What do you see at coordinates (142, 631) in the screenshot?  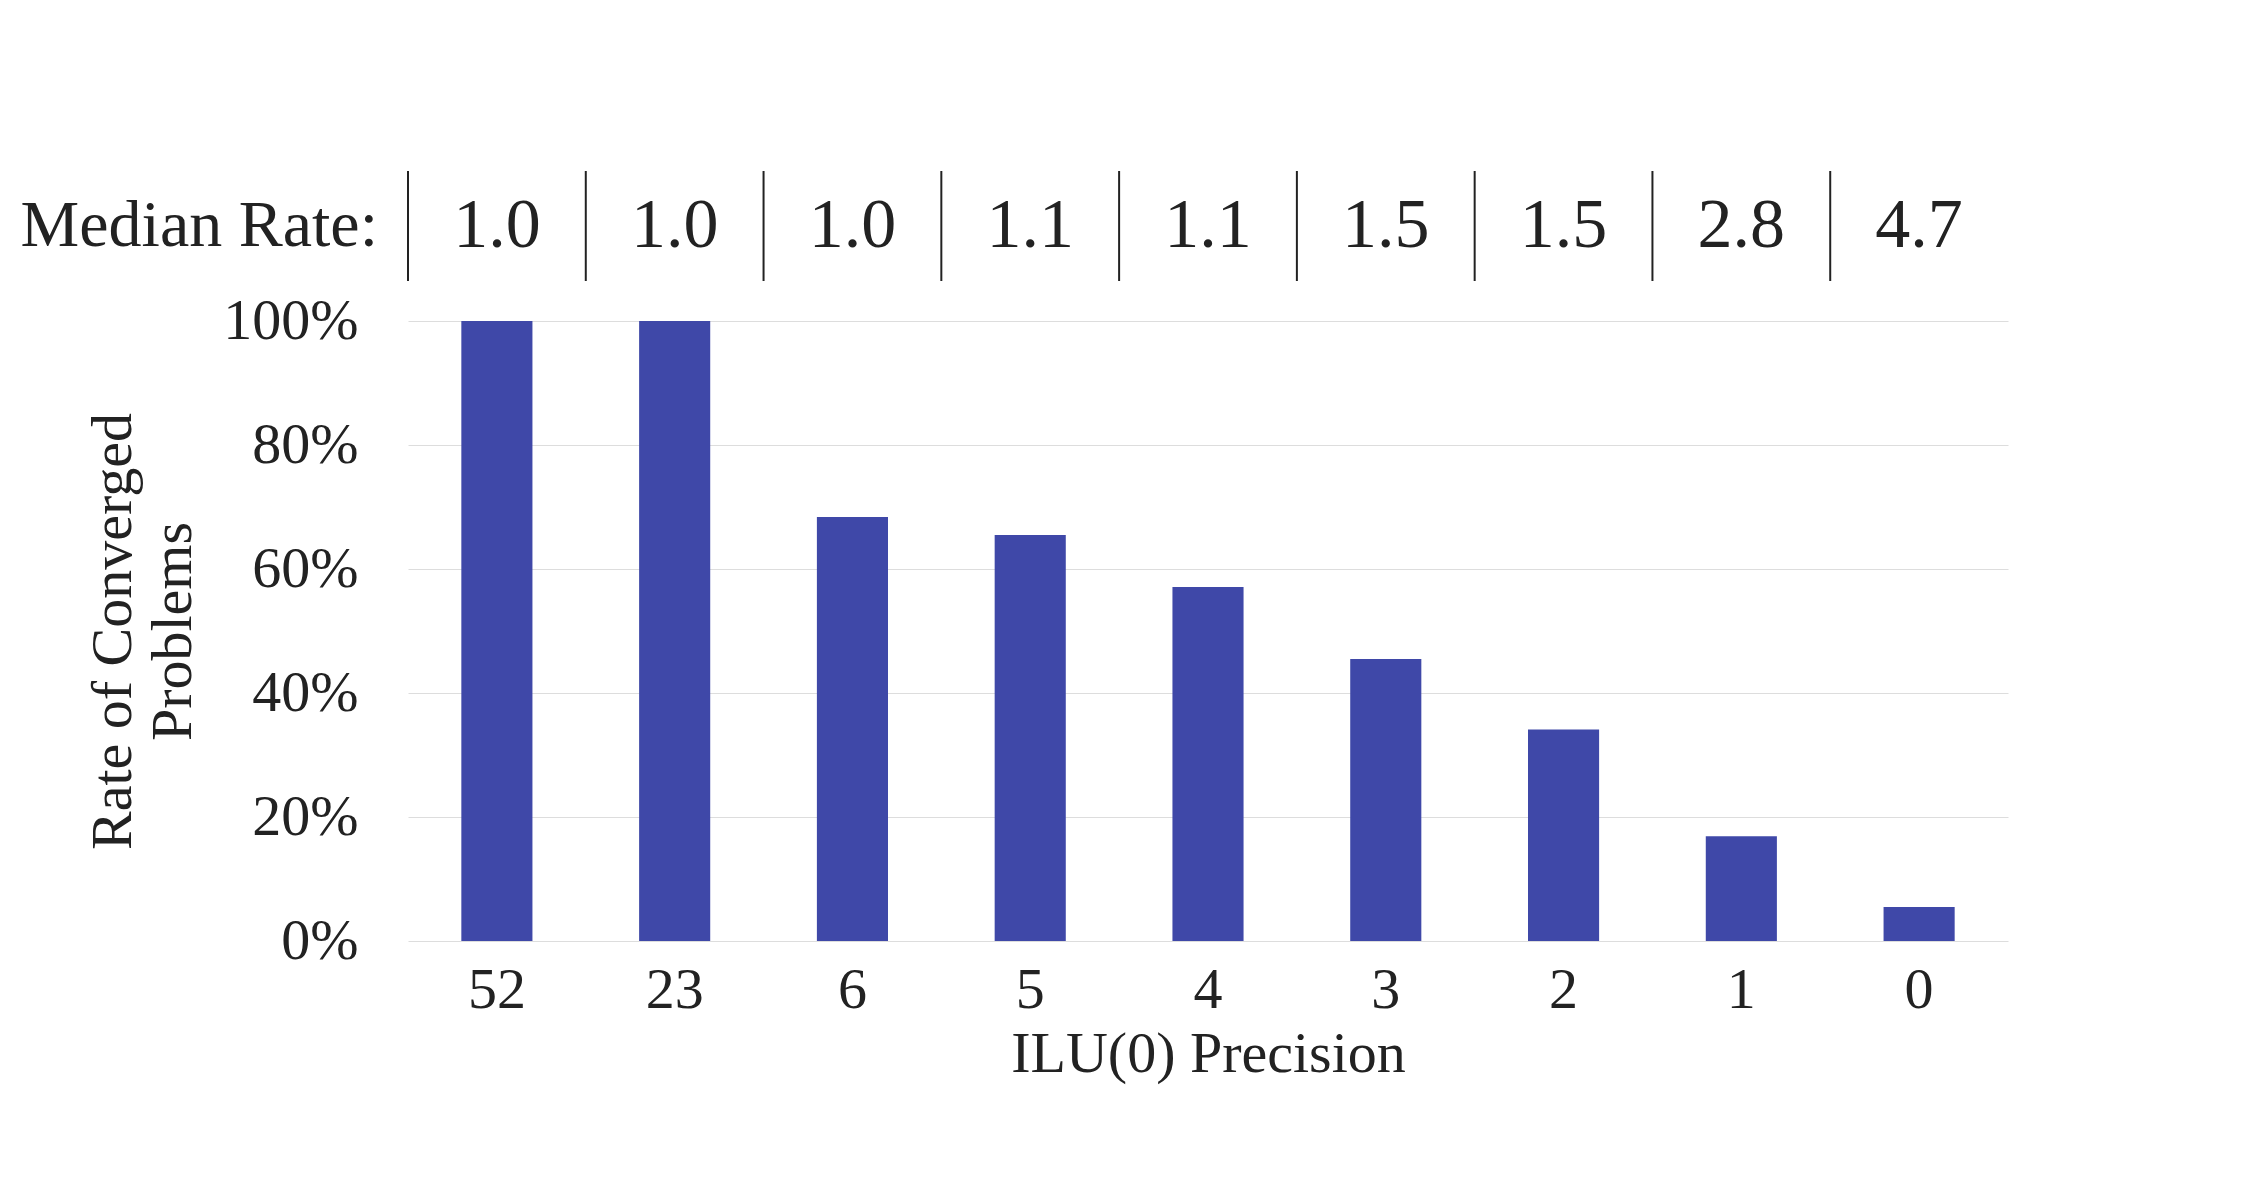 I see `y-axis-title: Rate of Converged Problems` at bounding box center [142, 631].